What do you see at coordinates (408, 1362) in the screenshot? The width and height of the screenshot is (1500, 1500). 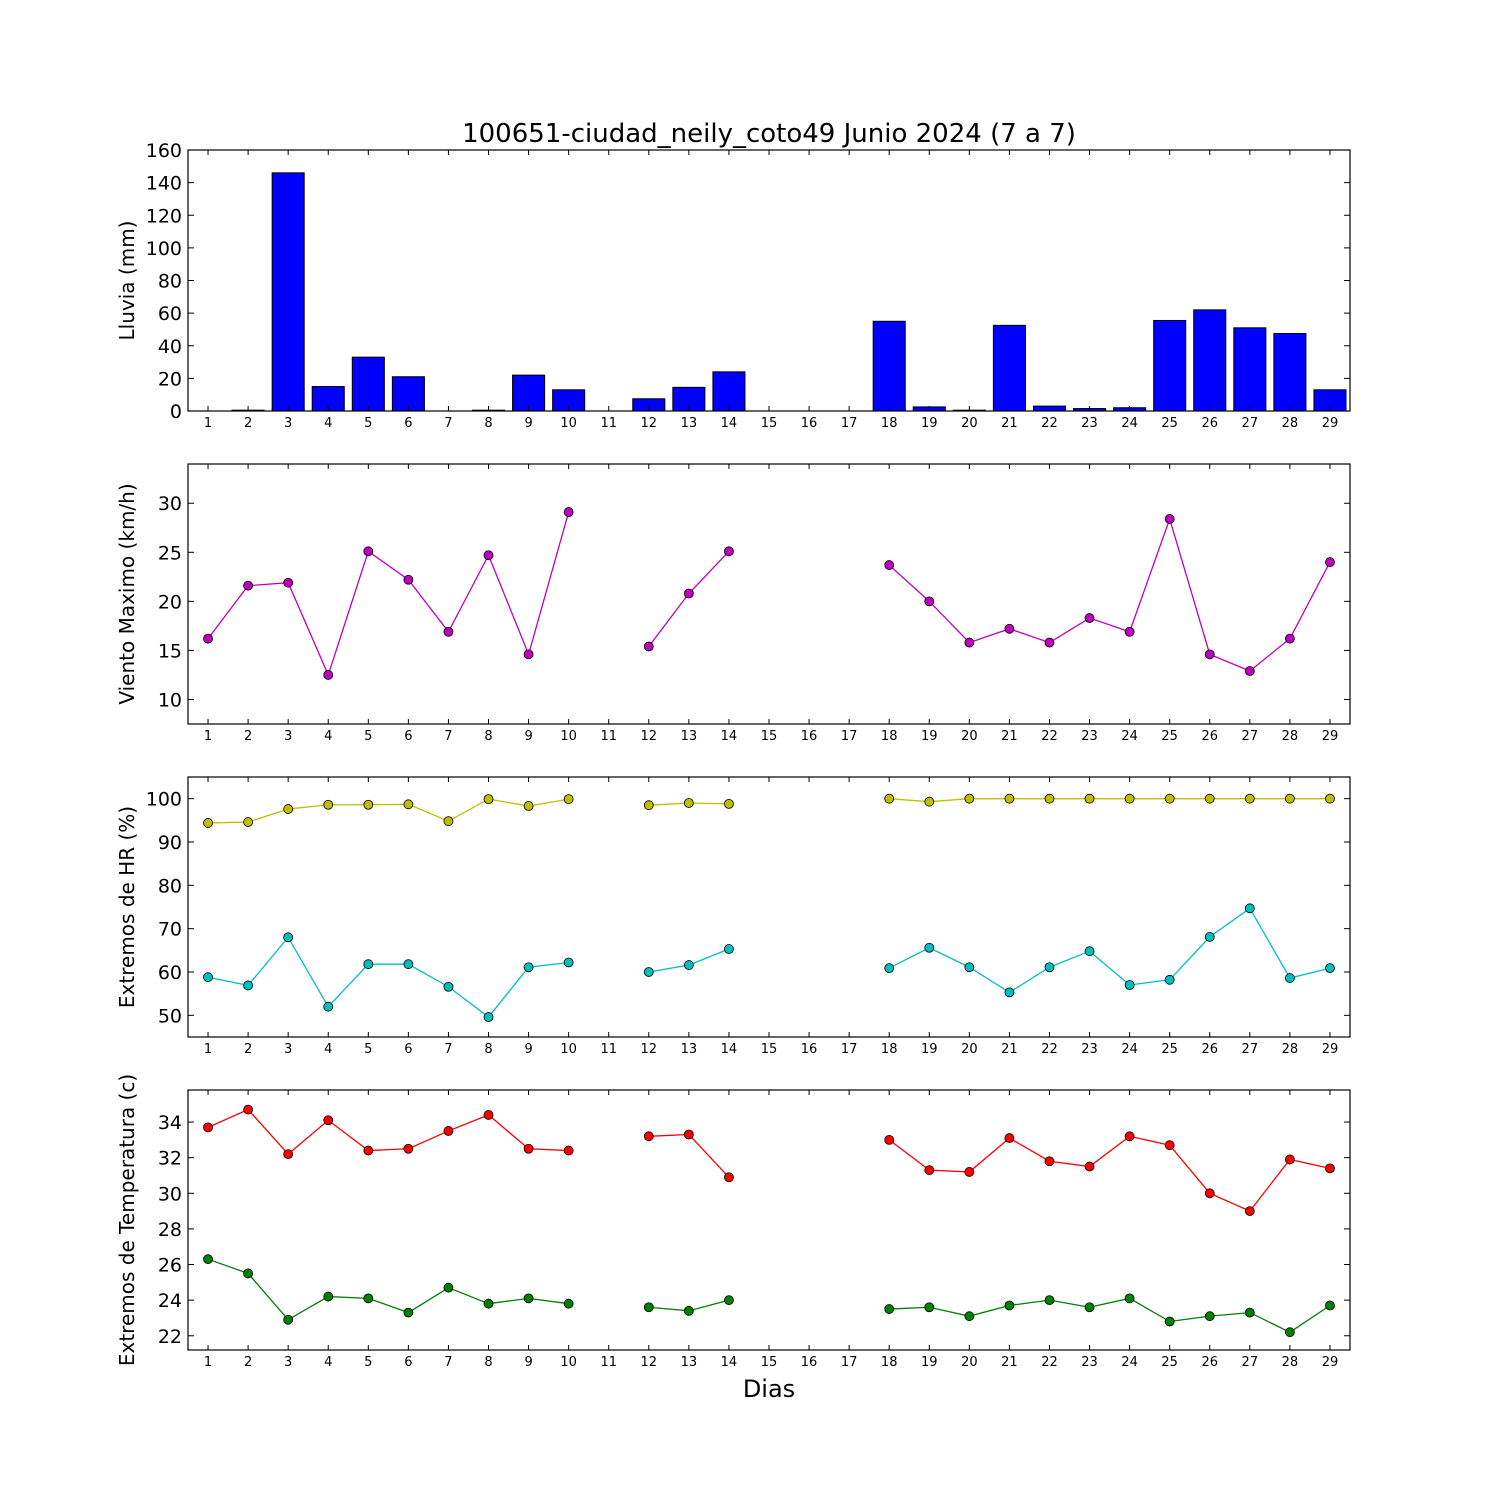 I see `x-tick-label: 6` at bounding box center [408, 1362].